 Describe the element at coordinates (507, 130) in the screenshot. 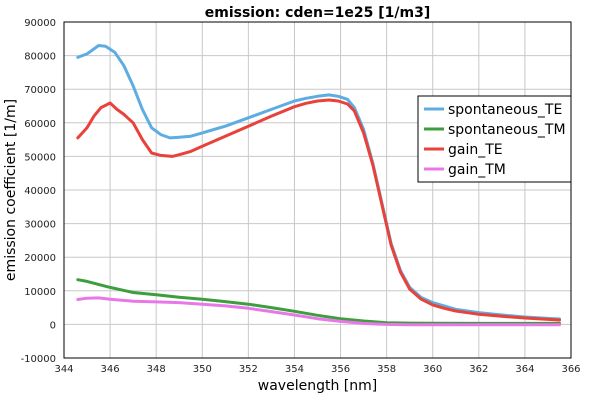

I see `legend-label-spontaneous-tm: spontaneous_TM` at that location.